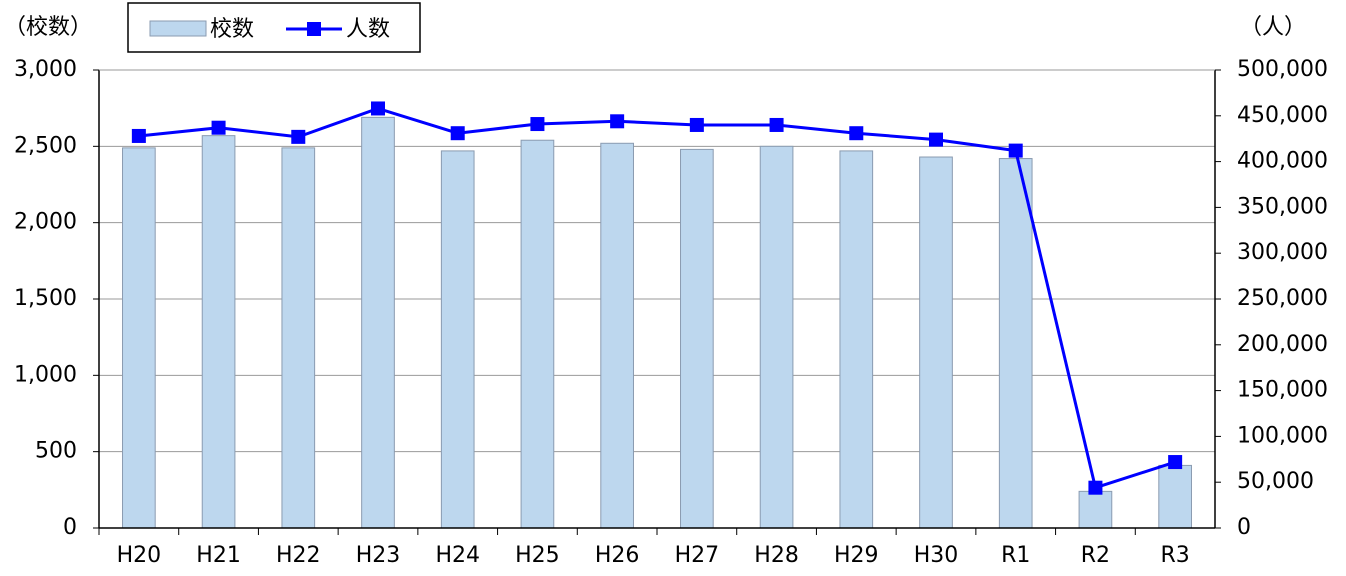 The width and height of the screenshot is (1346, 576). I want to click on y-tick-label: 1,000, so click(45, 374).